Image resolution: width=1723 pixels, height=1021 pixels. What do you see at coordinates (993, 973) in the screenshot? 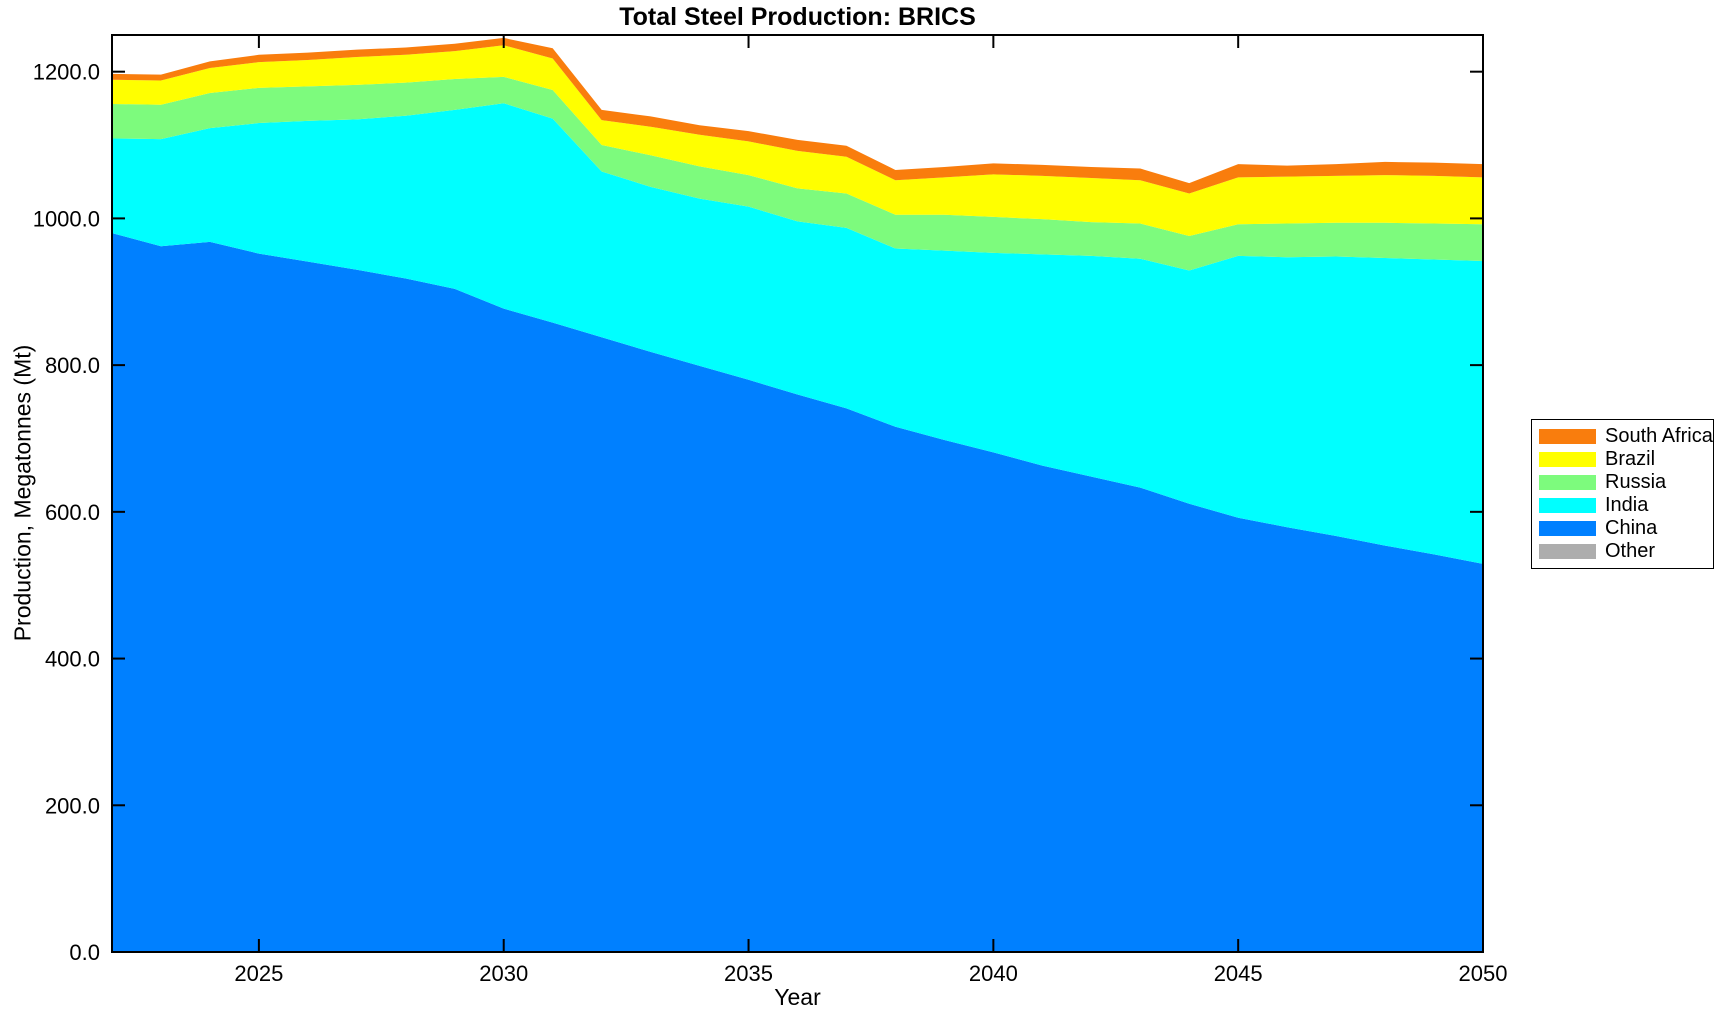
I see `x-tick-label: 2040` at bounding box center [993, 973].